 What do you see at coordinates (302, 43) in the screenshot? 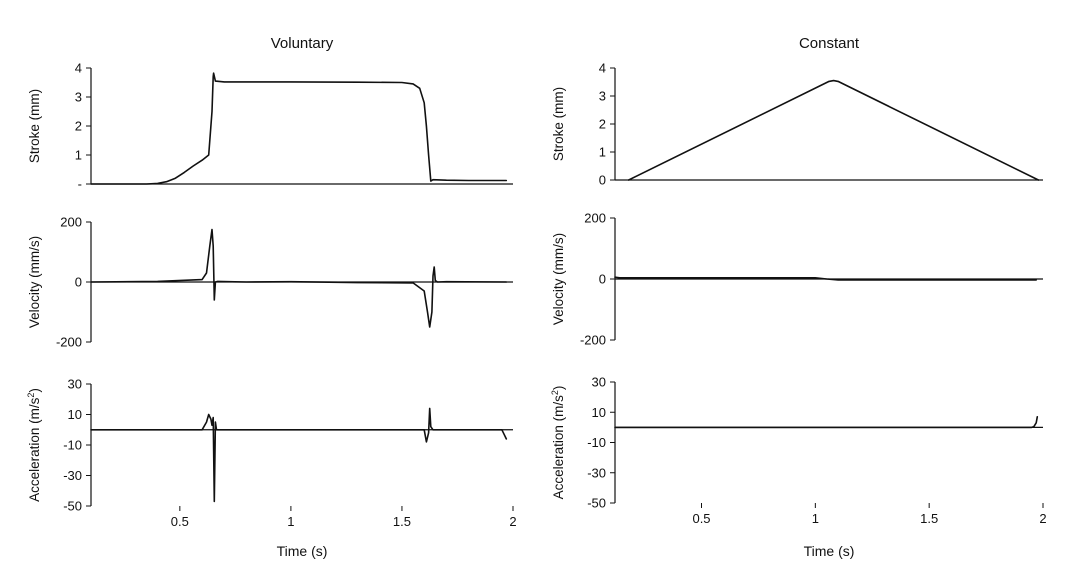
I see `chart-title: Voluntary` at bounding box center [302, 43].